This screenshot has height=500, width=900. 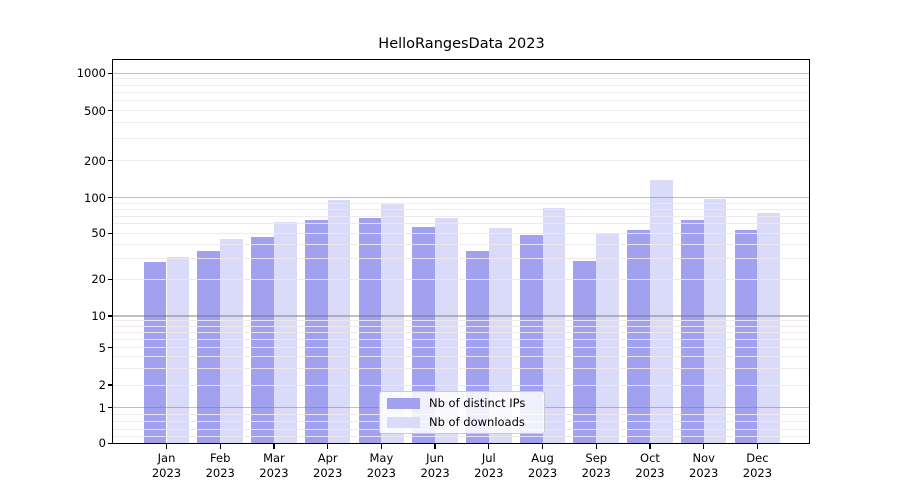 What do you see at coordinates (477, 422) in the screenshot?
I see `legend-label: Nb of downloads` at bounding box center [477, 422].